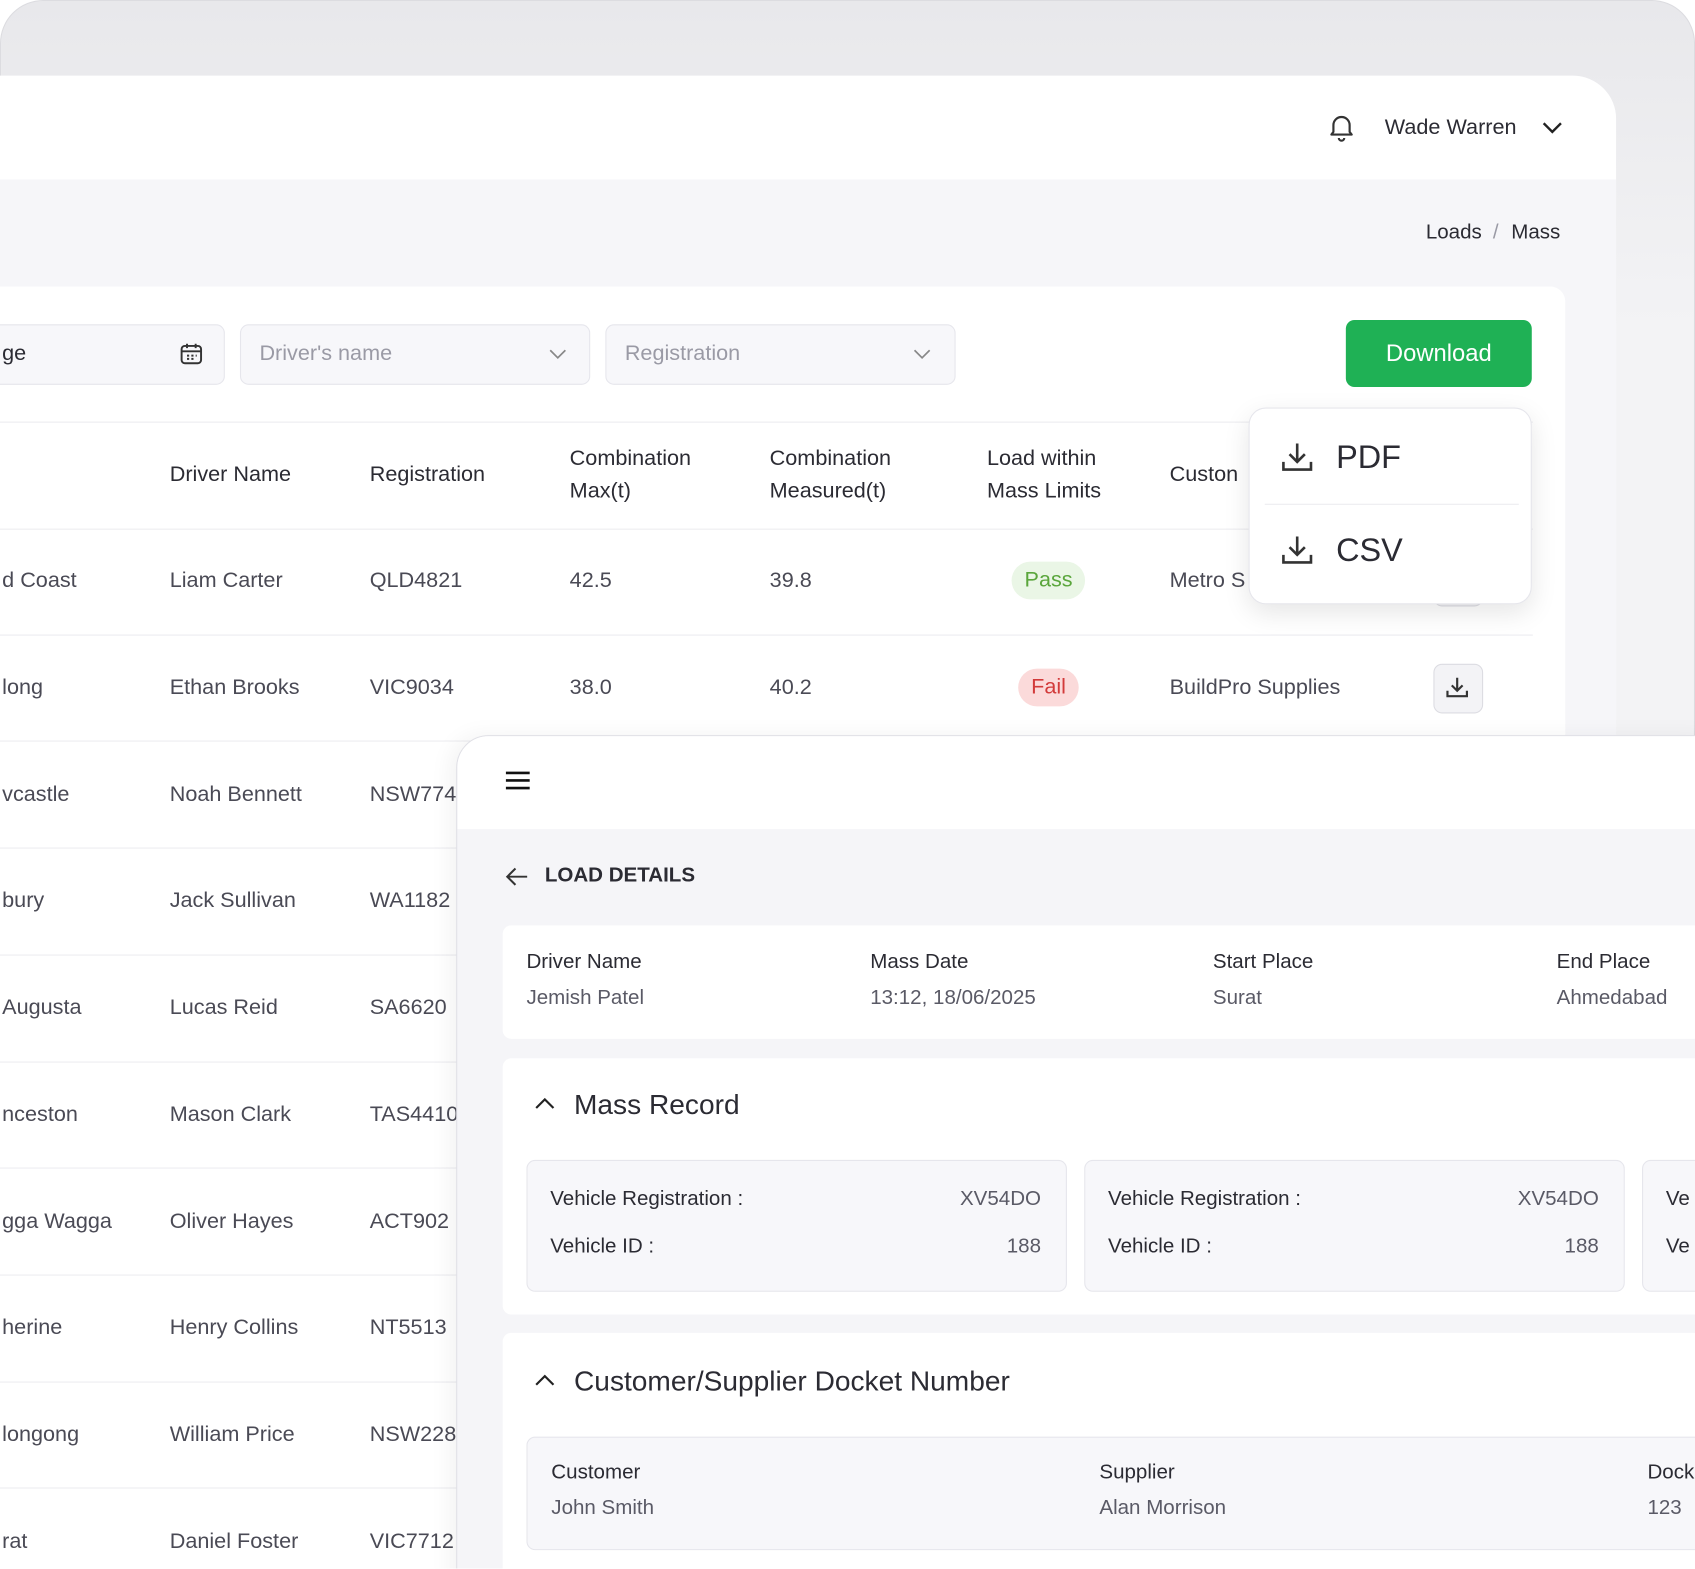 This screenshot has width=1695, height=1569. Describe the element at coordinates (230, 1114) in the screenshot. I see `table-cell: Mason Clark` at that location.